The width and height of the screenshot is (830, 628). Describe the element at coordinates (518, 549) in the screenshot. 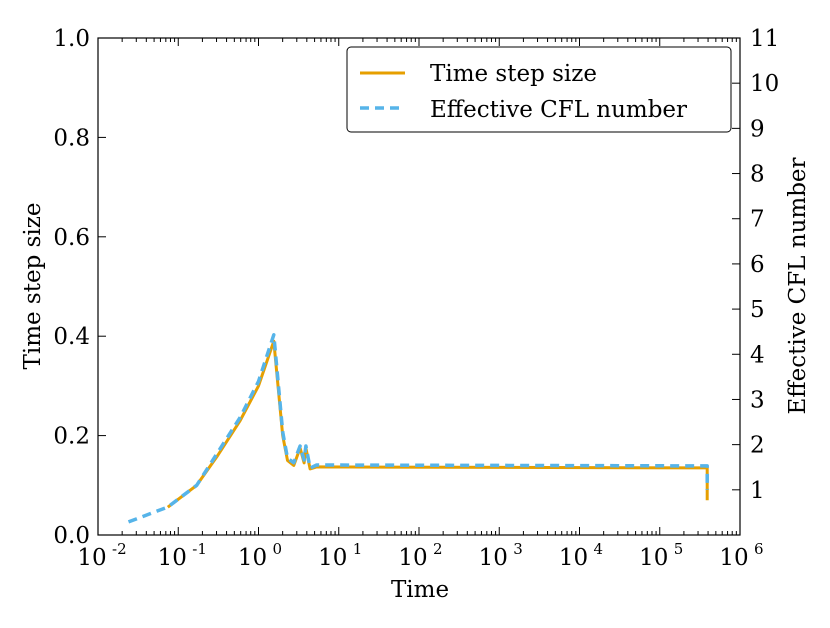

I see `x-tick-exponent: 3` at that location.